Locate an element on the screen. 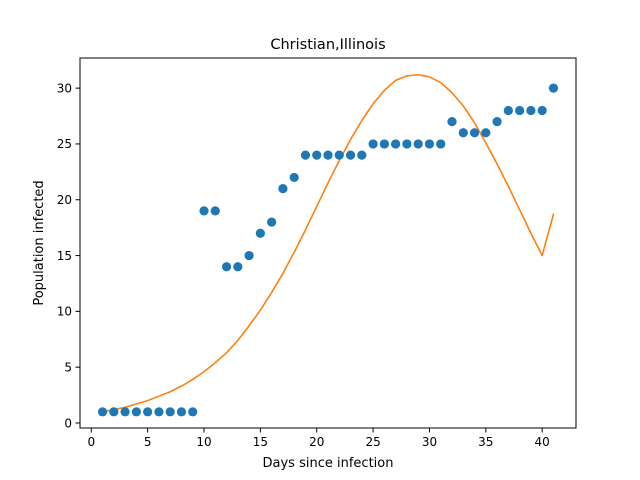 This screenshot has height=480, width=640. x-tick-label: 30 is located at coordinates (429, 442).